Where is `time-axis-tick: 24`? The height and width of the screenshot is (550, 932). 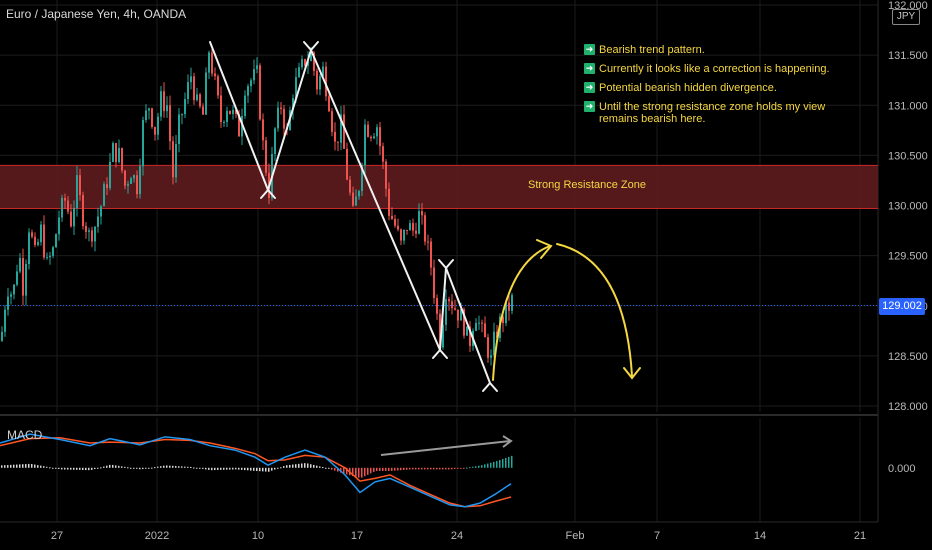 time-axis-tick: 24 is located at coordinates (457, 536).